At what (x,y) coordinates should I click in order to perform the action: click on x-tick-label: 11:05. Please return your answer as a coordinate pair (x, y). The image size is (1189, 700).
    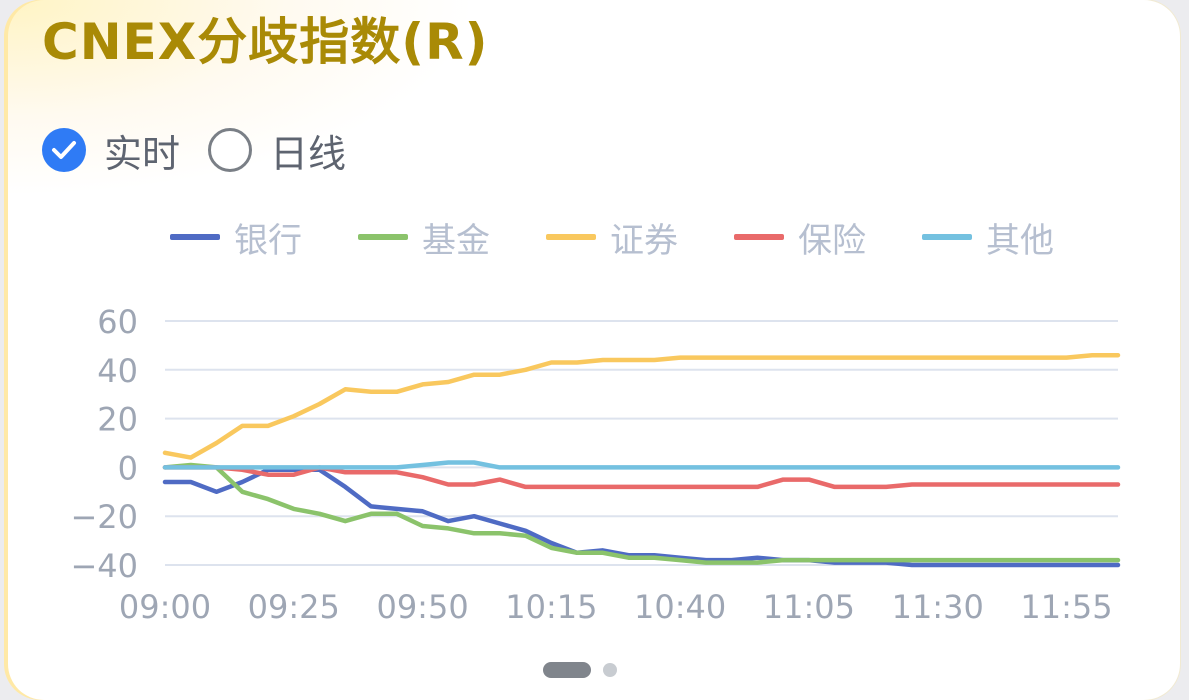
    Looking at the image, I should click on (809, 607).